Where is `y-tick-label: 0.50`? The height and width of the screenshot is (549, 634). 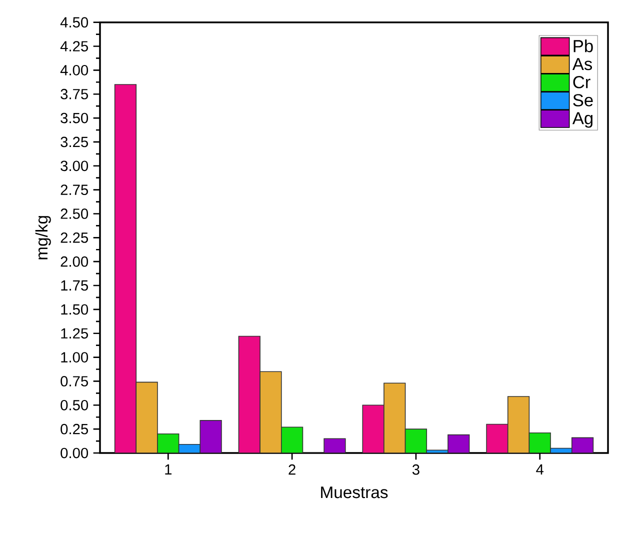
y-tick-label: 0.50 is located at coordinates (74, 405).